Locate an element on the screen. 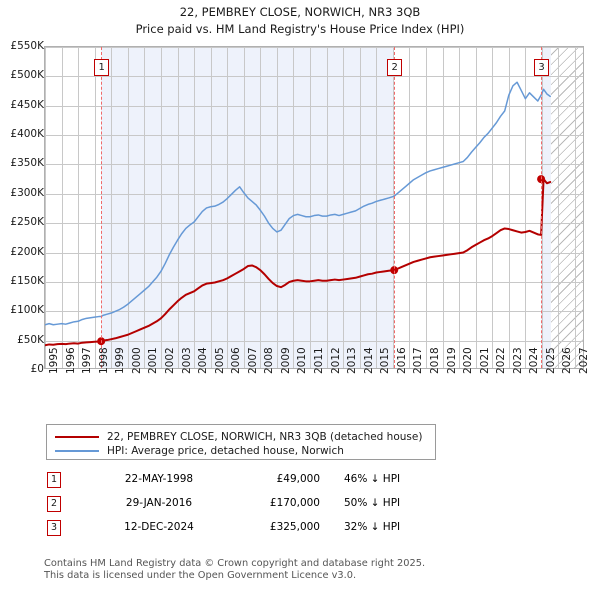 Image resolution: width=600 pixels, height=590 pixels. x-tick-label: 2008 is located at coordinates (269, 360).